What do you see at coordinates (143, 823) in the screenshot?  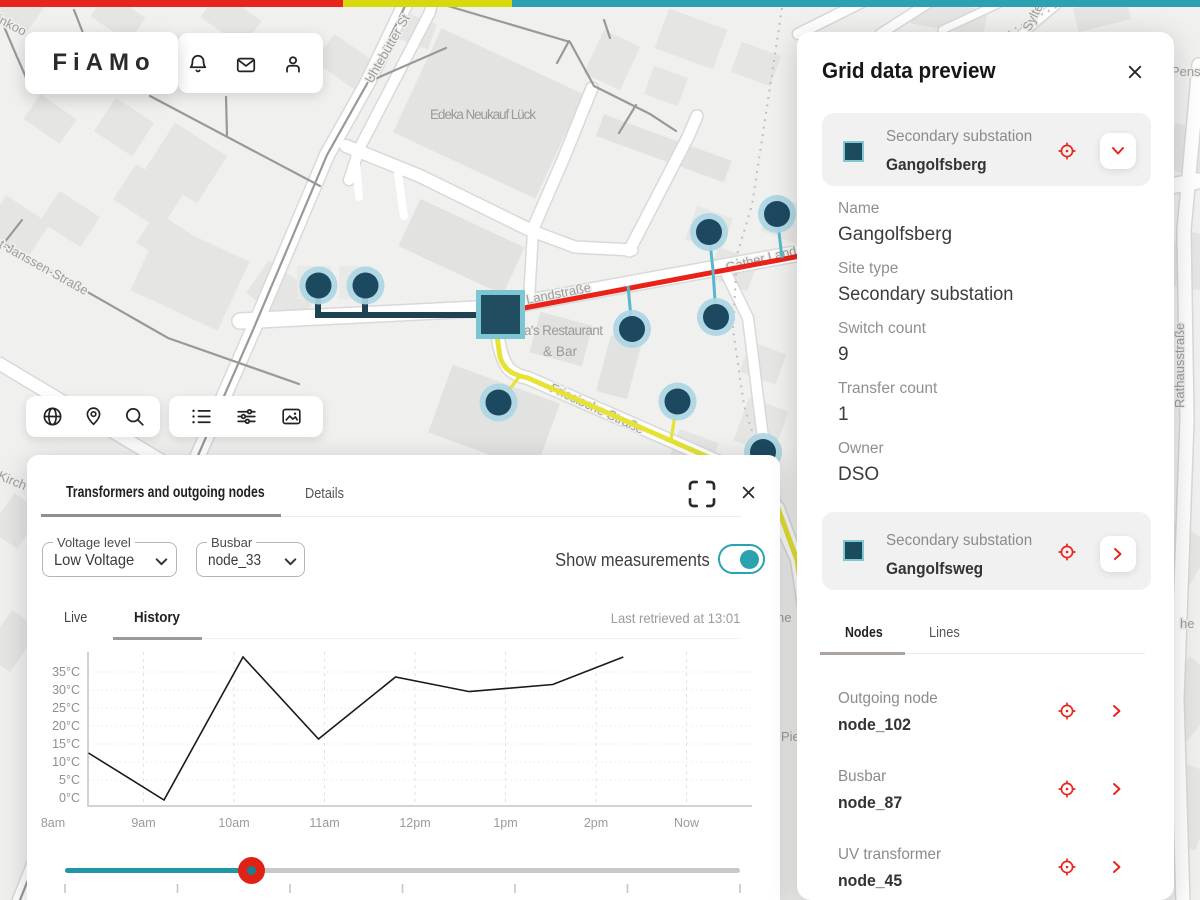 I see `svg-text: 9am` at bounding box center [143, 823].